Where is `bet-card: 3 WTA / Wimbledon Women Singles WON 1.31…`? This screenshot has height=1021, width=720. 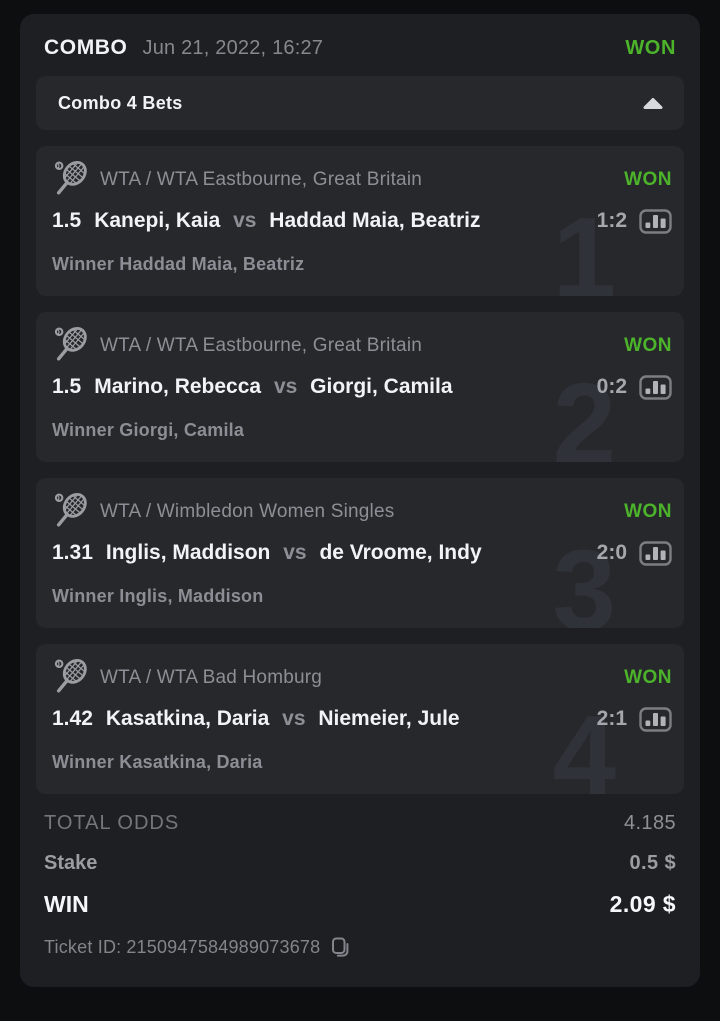 bet-card: 3 WTA / Wimbledon Women Singles WON 1.31… is located at coordinates (360, 553).